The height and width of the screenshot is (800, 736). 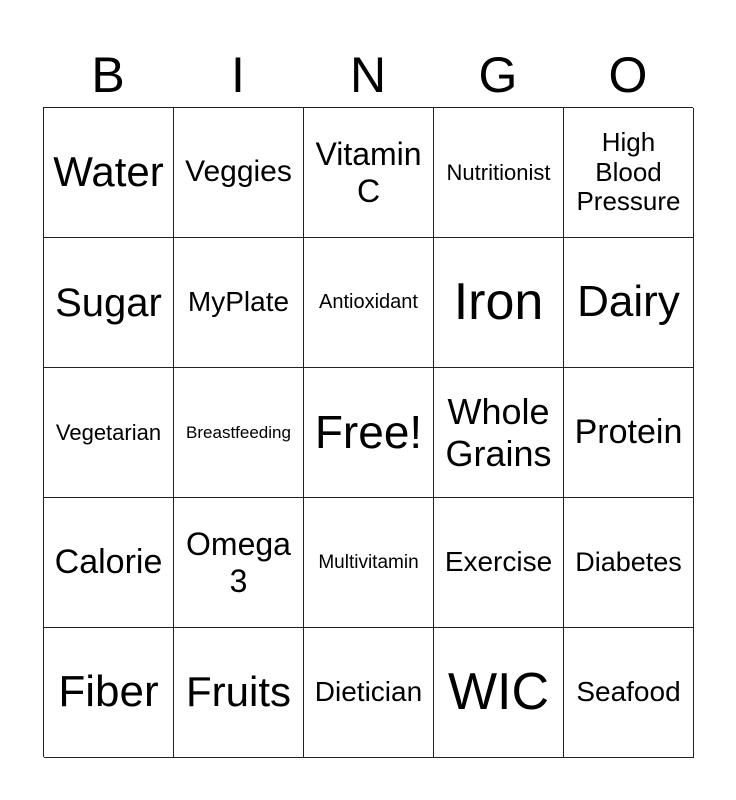 I want to click on bingo-cell: WIC, so click(x=499, y=693).